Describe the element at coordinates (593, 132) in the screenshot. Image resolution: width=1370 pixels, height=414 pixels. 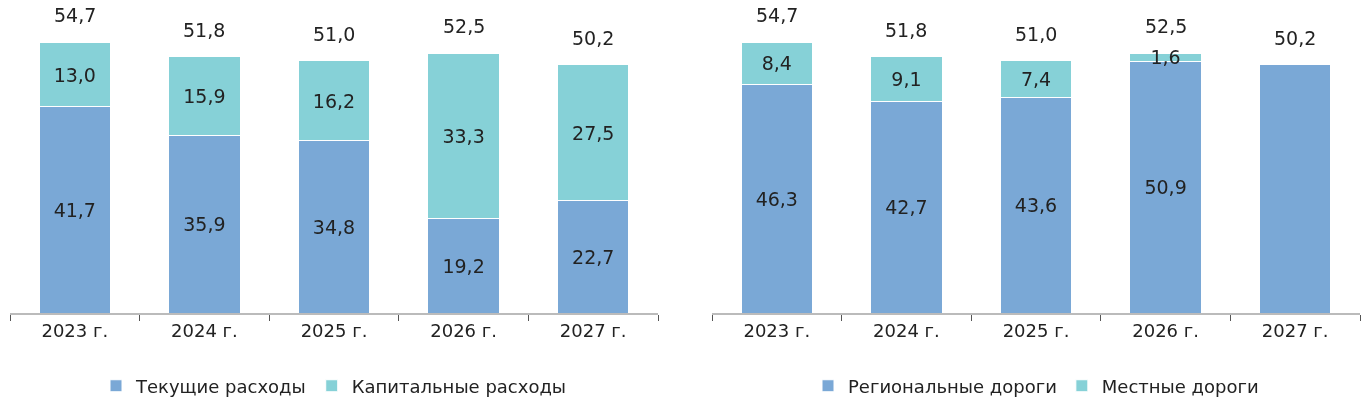
I see `data-label: 27,5` at that location.